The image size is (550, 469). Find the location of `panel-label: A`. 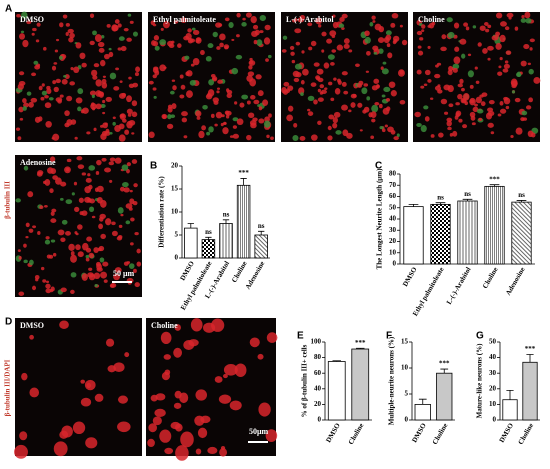

panel-label: A is located at coordinates (8, 9).